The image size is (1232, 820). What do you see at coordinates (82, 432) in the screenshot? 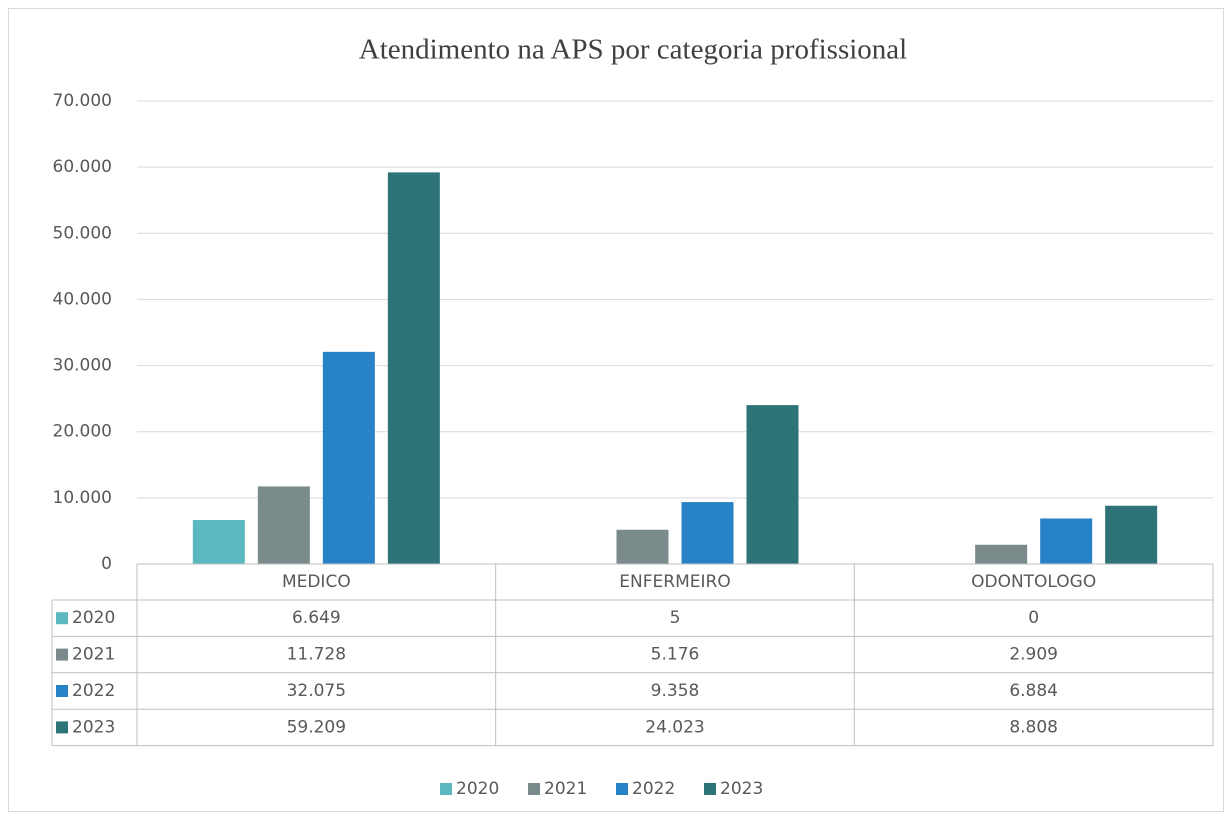
I see `y-tick-label: 20.000` at bounding box center [82, 432].